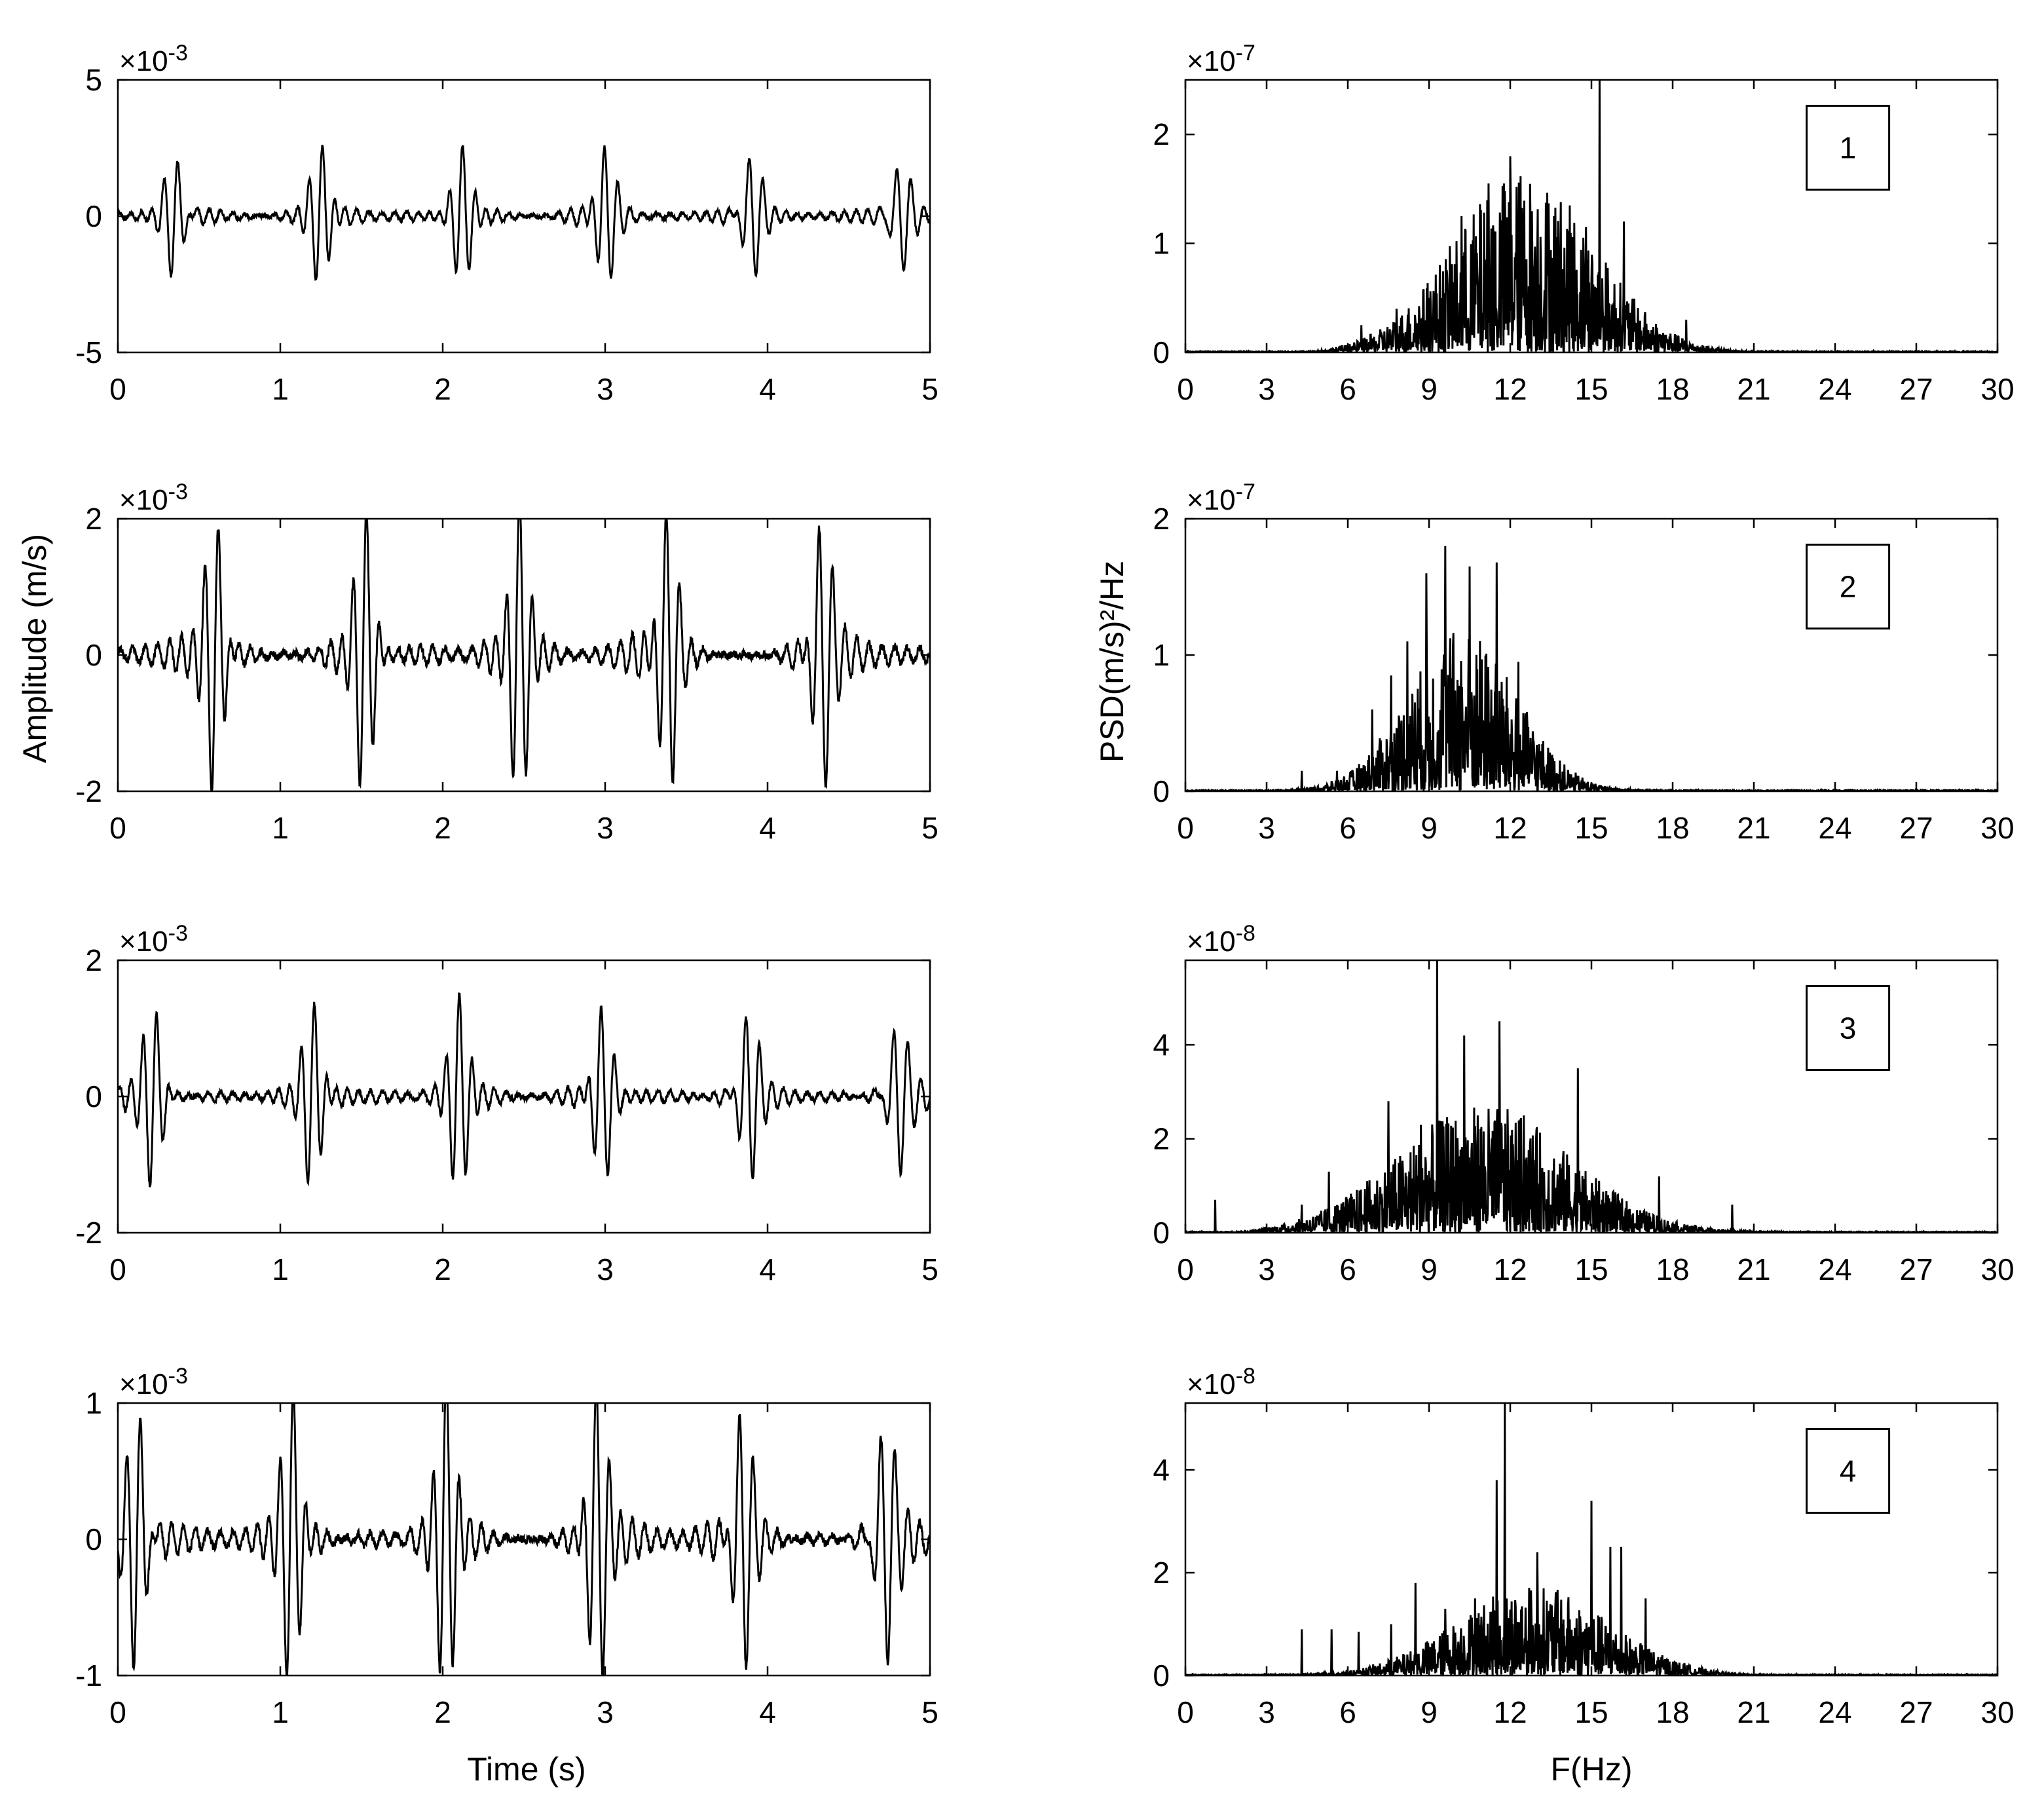  I want to click on multiplier-t3: ×10⁻³, so click(153, 939).